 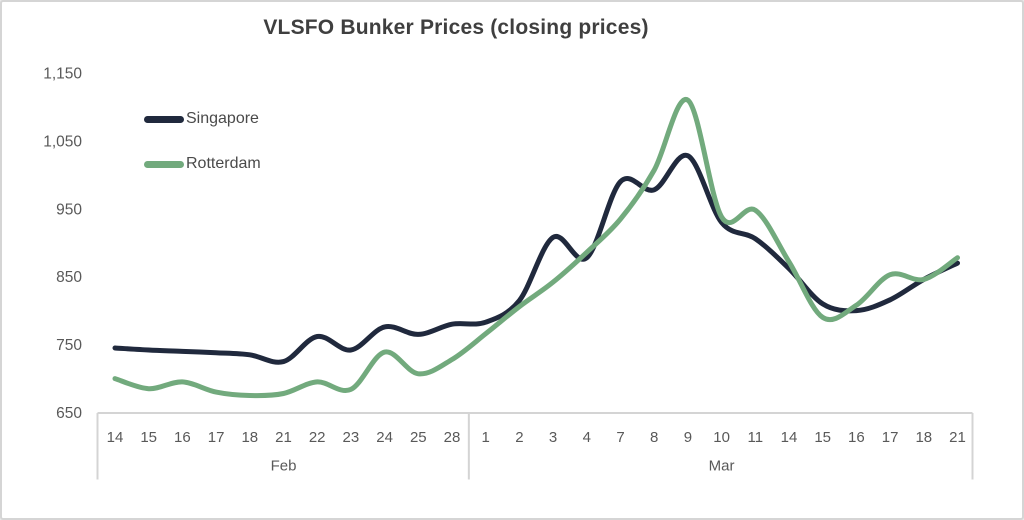 What do you see at coordinates (553, 437) in the screenshot?
I see `x-tick-label: 3` at bounding box center [553, 437].